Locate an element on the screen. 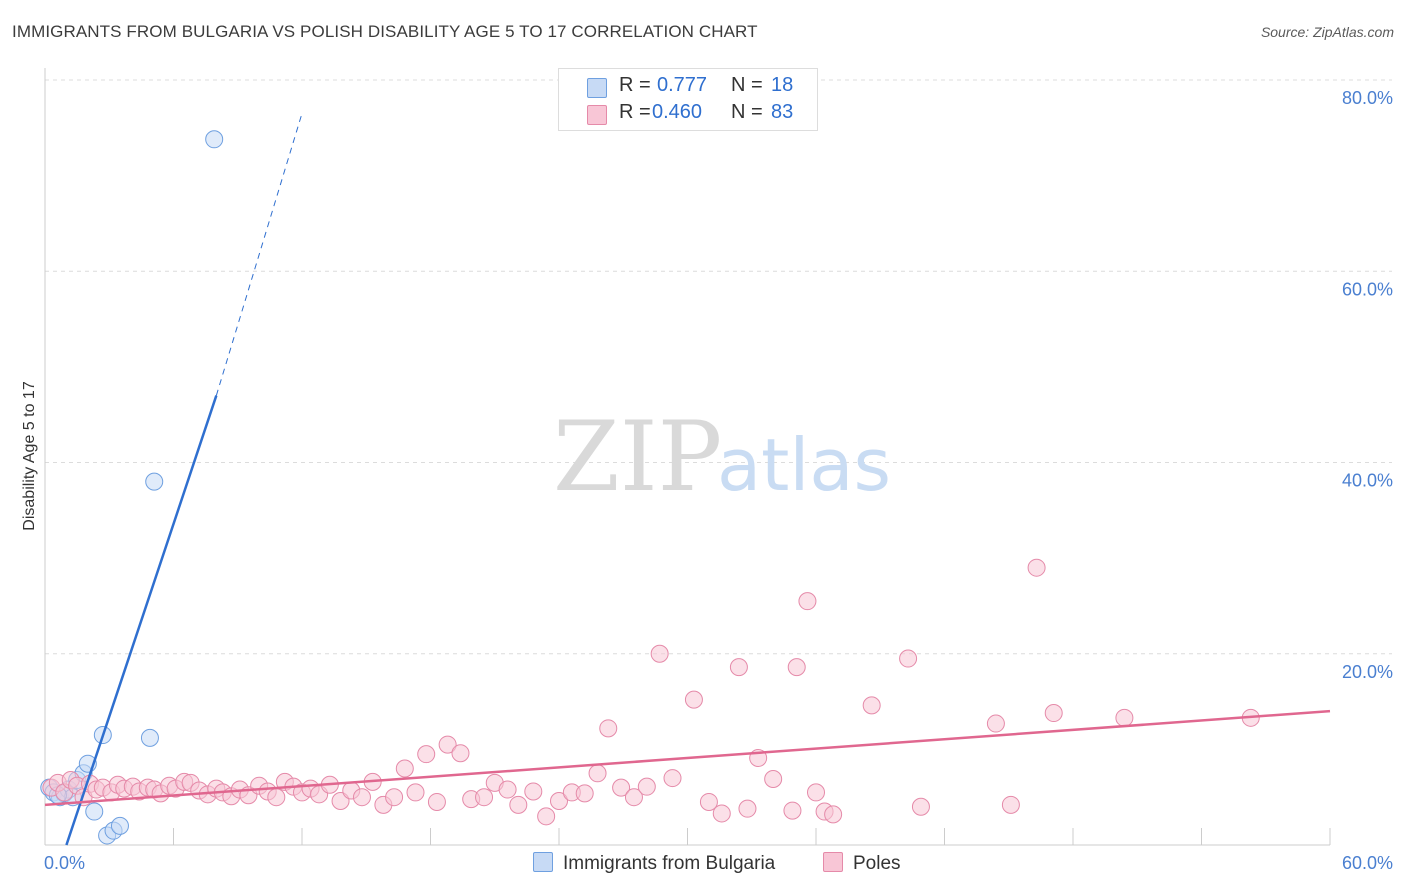 The width and height of the screenshot is (1406, 892). chart-source: Source: ZipAtlas.com is located at coordinates (1327, 32).